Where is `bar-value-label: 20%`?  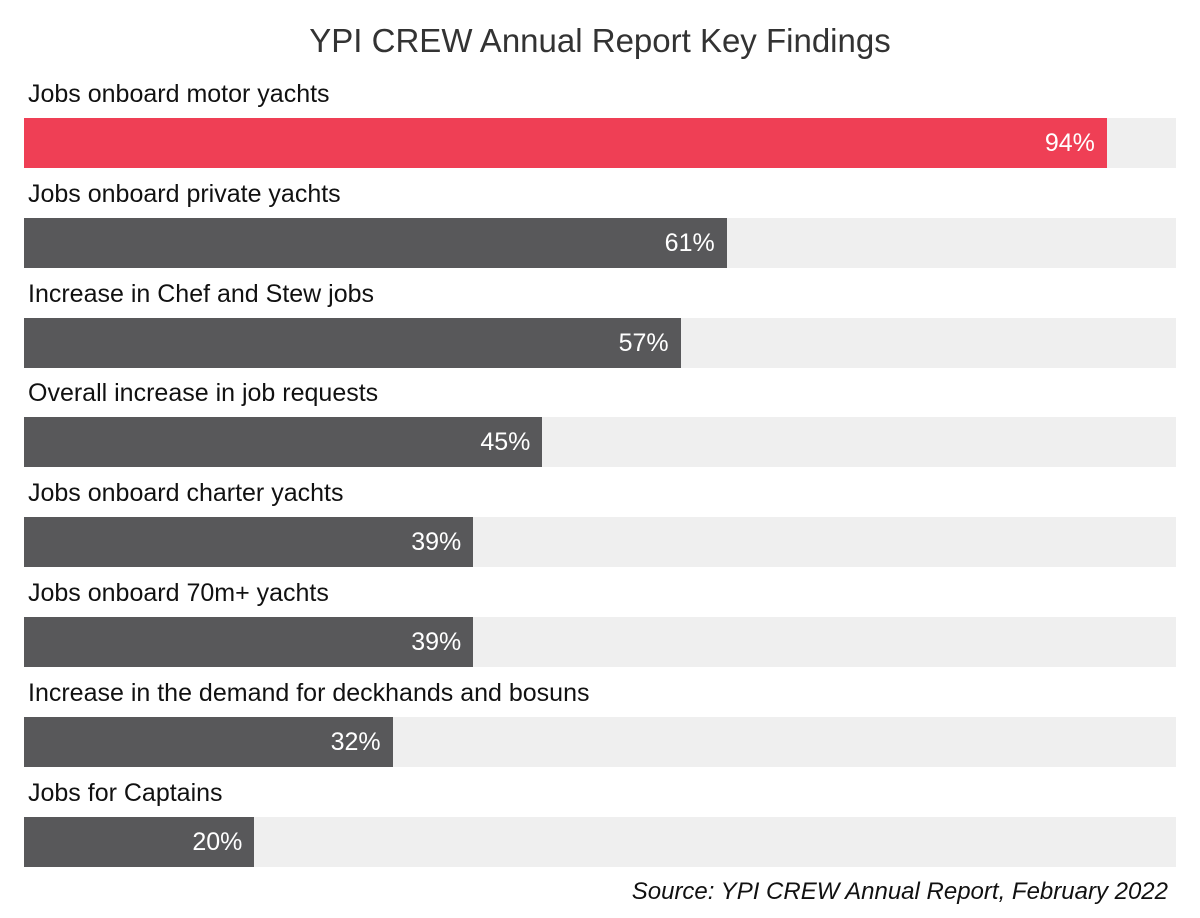 bar-value-label: 20% is located at coordinates (217, 841).